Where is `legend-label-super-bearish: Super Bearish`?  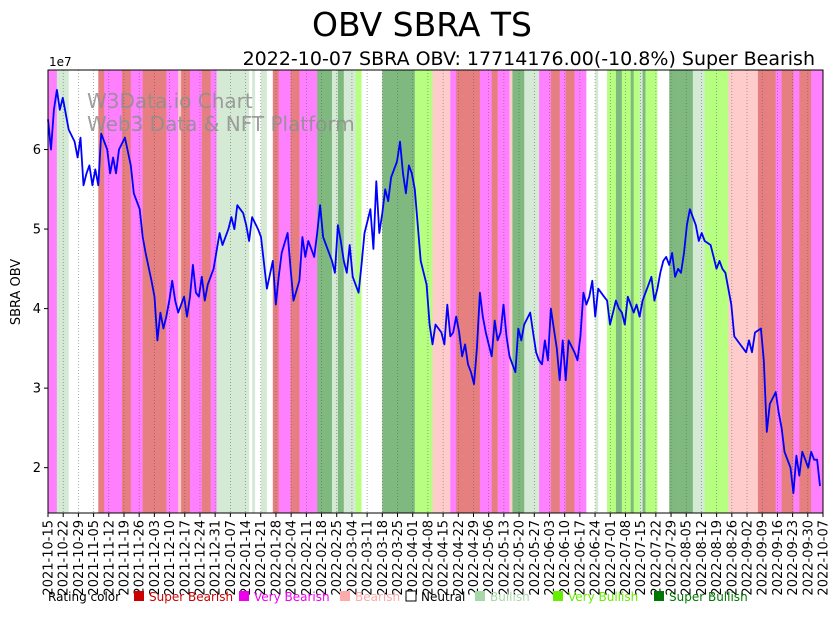
legend-label-super-bearish: Super Bearish is located at coordinates (191, 597).